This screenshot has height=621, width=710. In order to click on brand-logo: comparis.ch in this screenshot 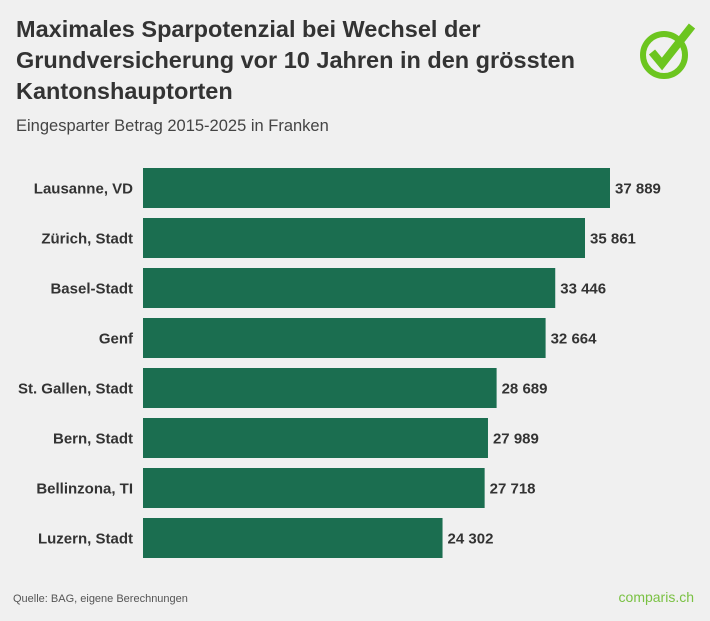, I will do `click(656, 597)`.